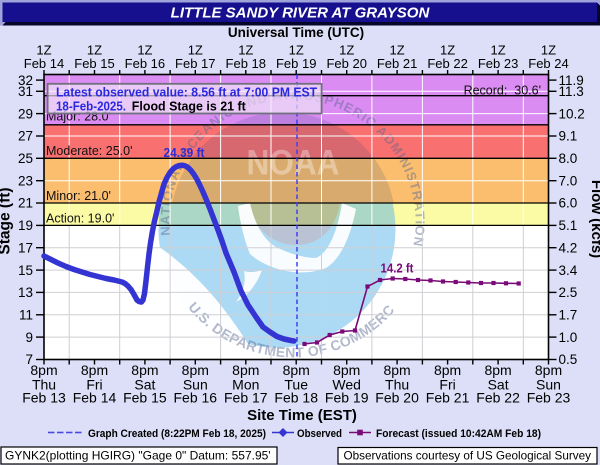  I want to click on svg-text:Forecast (issued 10:42AM Feb 1: Forecast (issued 10:42AM Feb 18), so click(458, 434).